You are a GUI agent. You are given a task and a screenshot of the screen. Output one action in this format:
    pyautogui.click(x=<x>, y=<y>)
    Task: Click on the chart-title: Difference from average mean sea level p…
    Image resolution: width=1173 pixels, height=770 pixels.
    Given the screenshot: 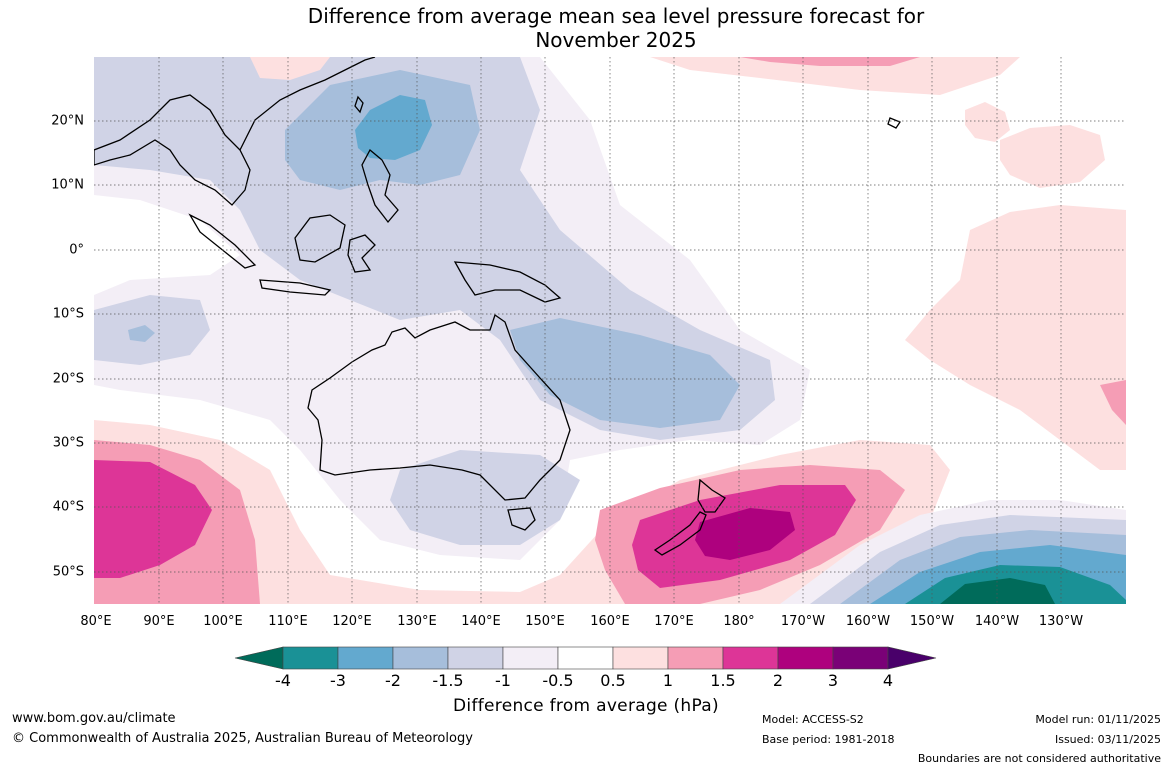 What is the action you would take?
    pyautogui.click(x=586, y=28)
    